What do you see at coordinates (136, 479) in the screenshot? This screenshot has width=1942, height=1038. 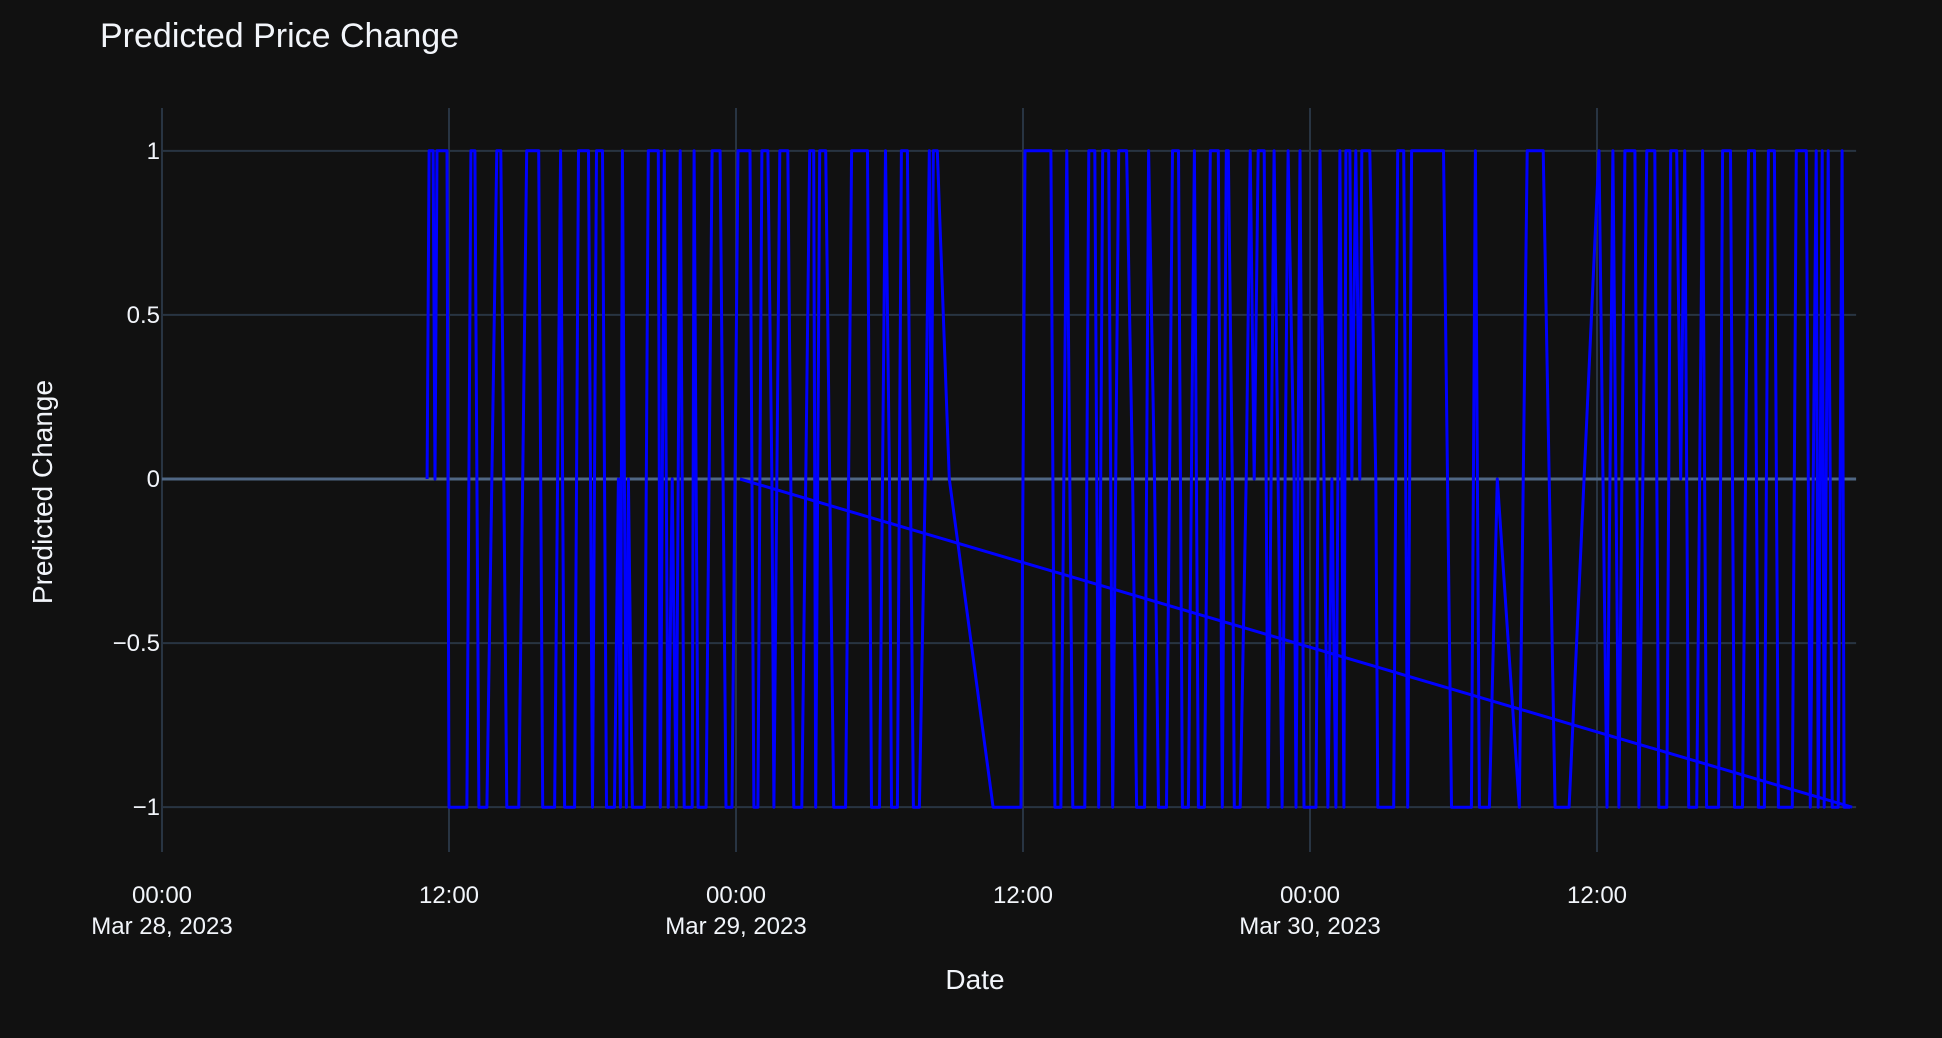 I see `y-axis-ticks: 1 0.5 0 −0.5 −1` at bounding box center [136, 479].